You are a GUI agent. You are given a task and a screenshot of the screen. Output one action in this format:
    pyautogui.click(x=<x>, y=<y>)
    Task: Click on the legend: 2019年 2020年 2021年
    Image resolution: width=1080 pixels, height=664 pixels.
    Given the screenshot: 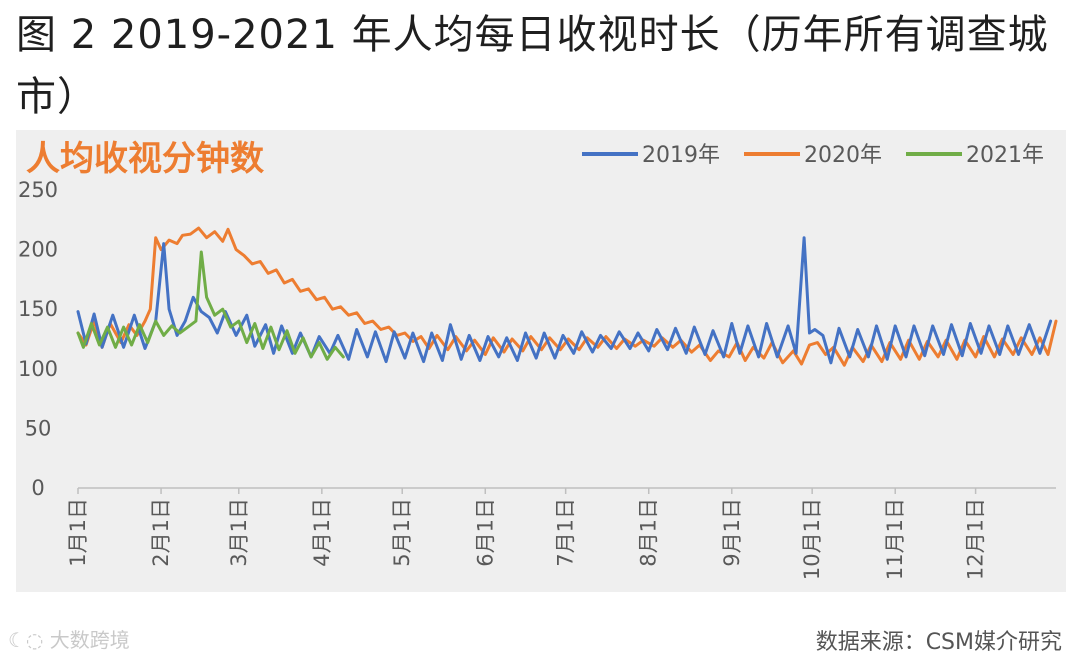 What is the action you would take?
    pyautogui.click(x=813, y=155)
    